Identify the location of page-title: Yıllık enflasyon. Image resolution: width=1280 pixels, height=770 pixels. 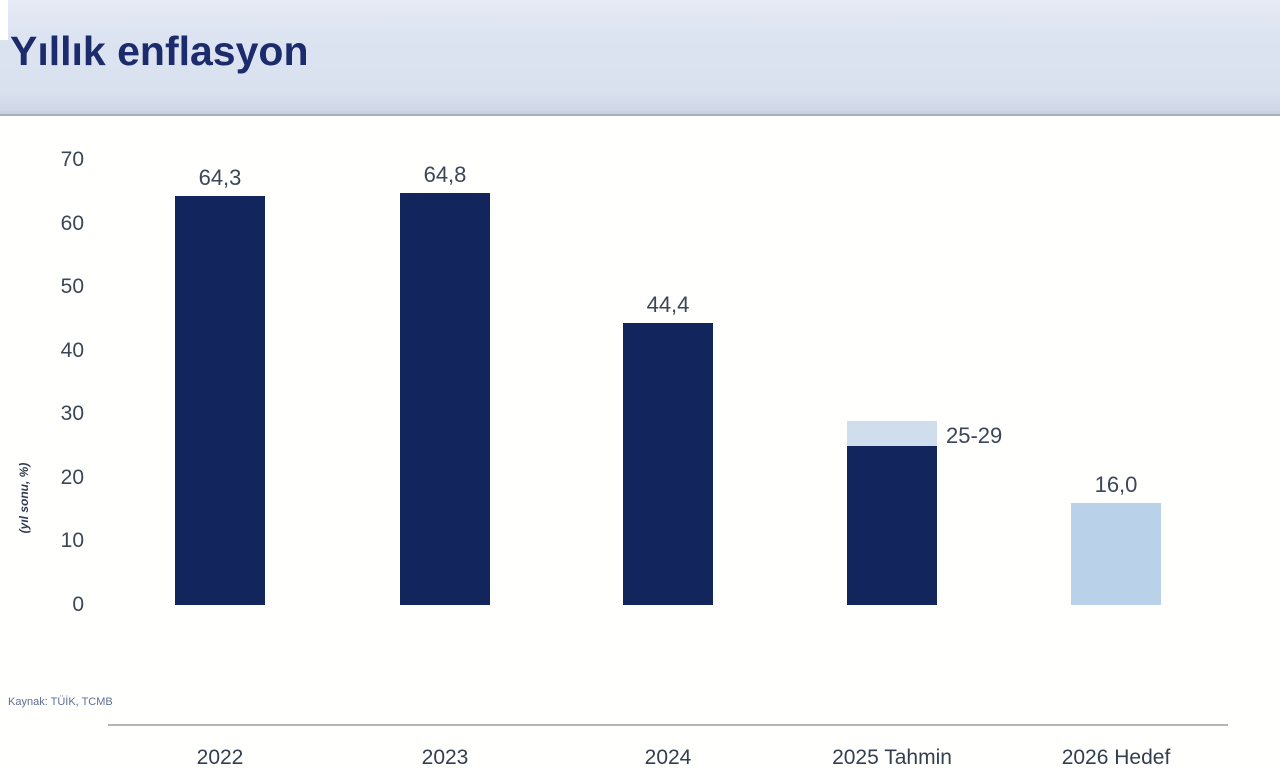
(159, 51).